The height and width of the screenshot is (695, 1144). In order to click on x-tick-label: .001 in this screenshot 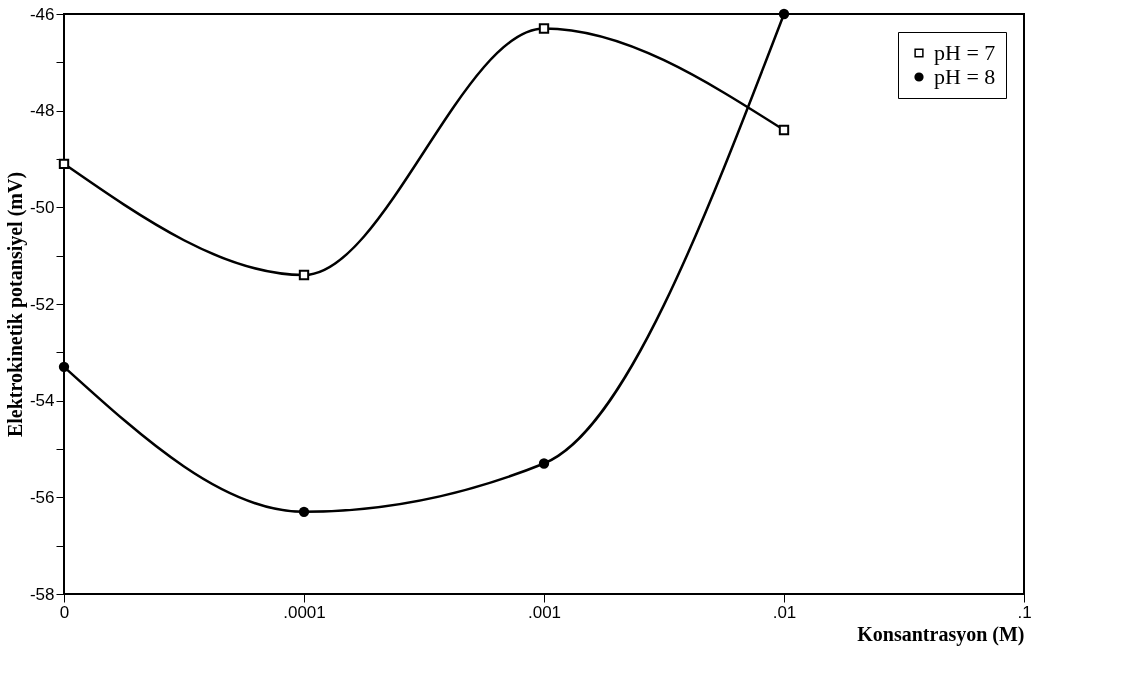, I will do `click(544, 612)`.